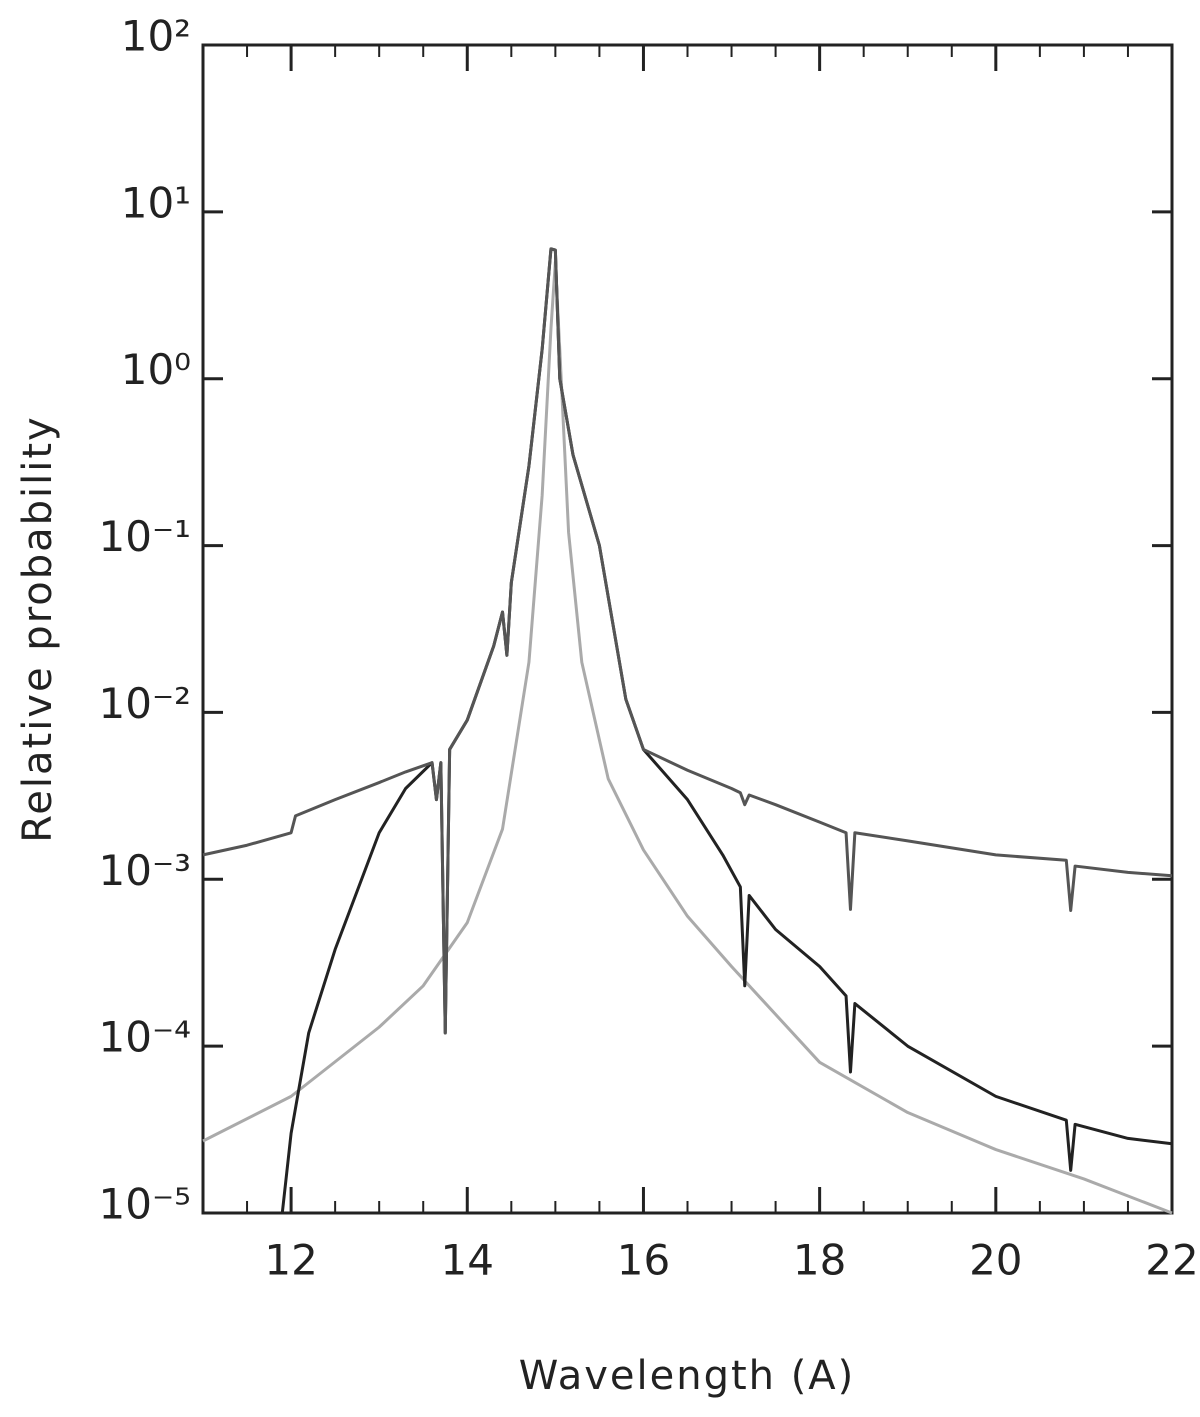  What do you see at coordinates (156, 369) in the screenshot?
I see `y-tick-label: 10⁰` at bounding box center [156, 369].